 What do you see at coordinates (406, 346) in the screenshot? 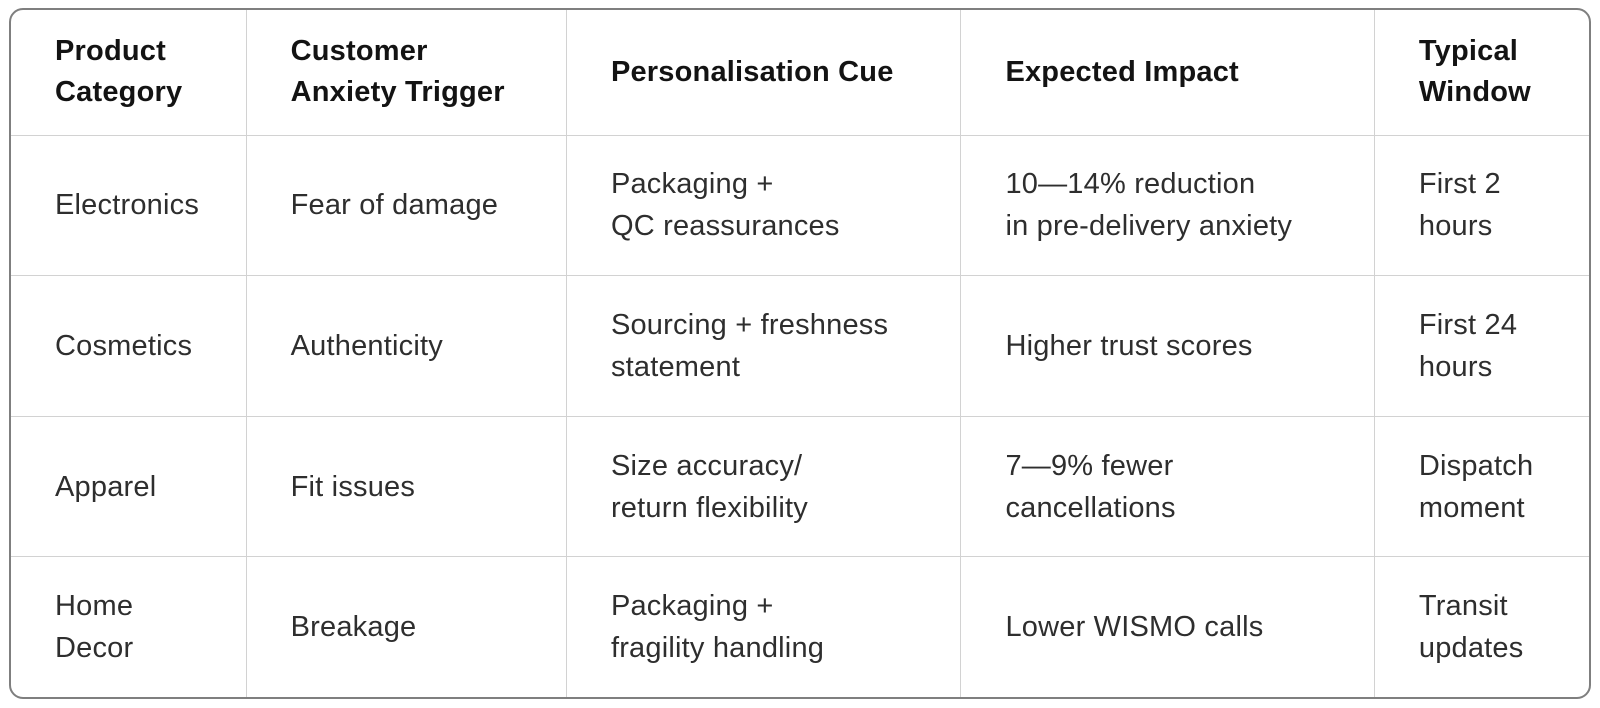
I see `table-cell: Authenticity` at bounding box center [406, 346].